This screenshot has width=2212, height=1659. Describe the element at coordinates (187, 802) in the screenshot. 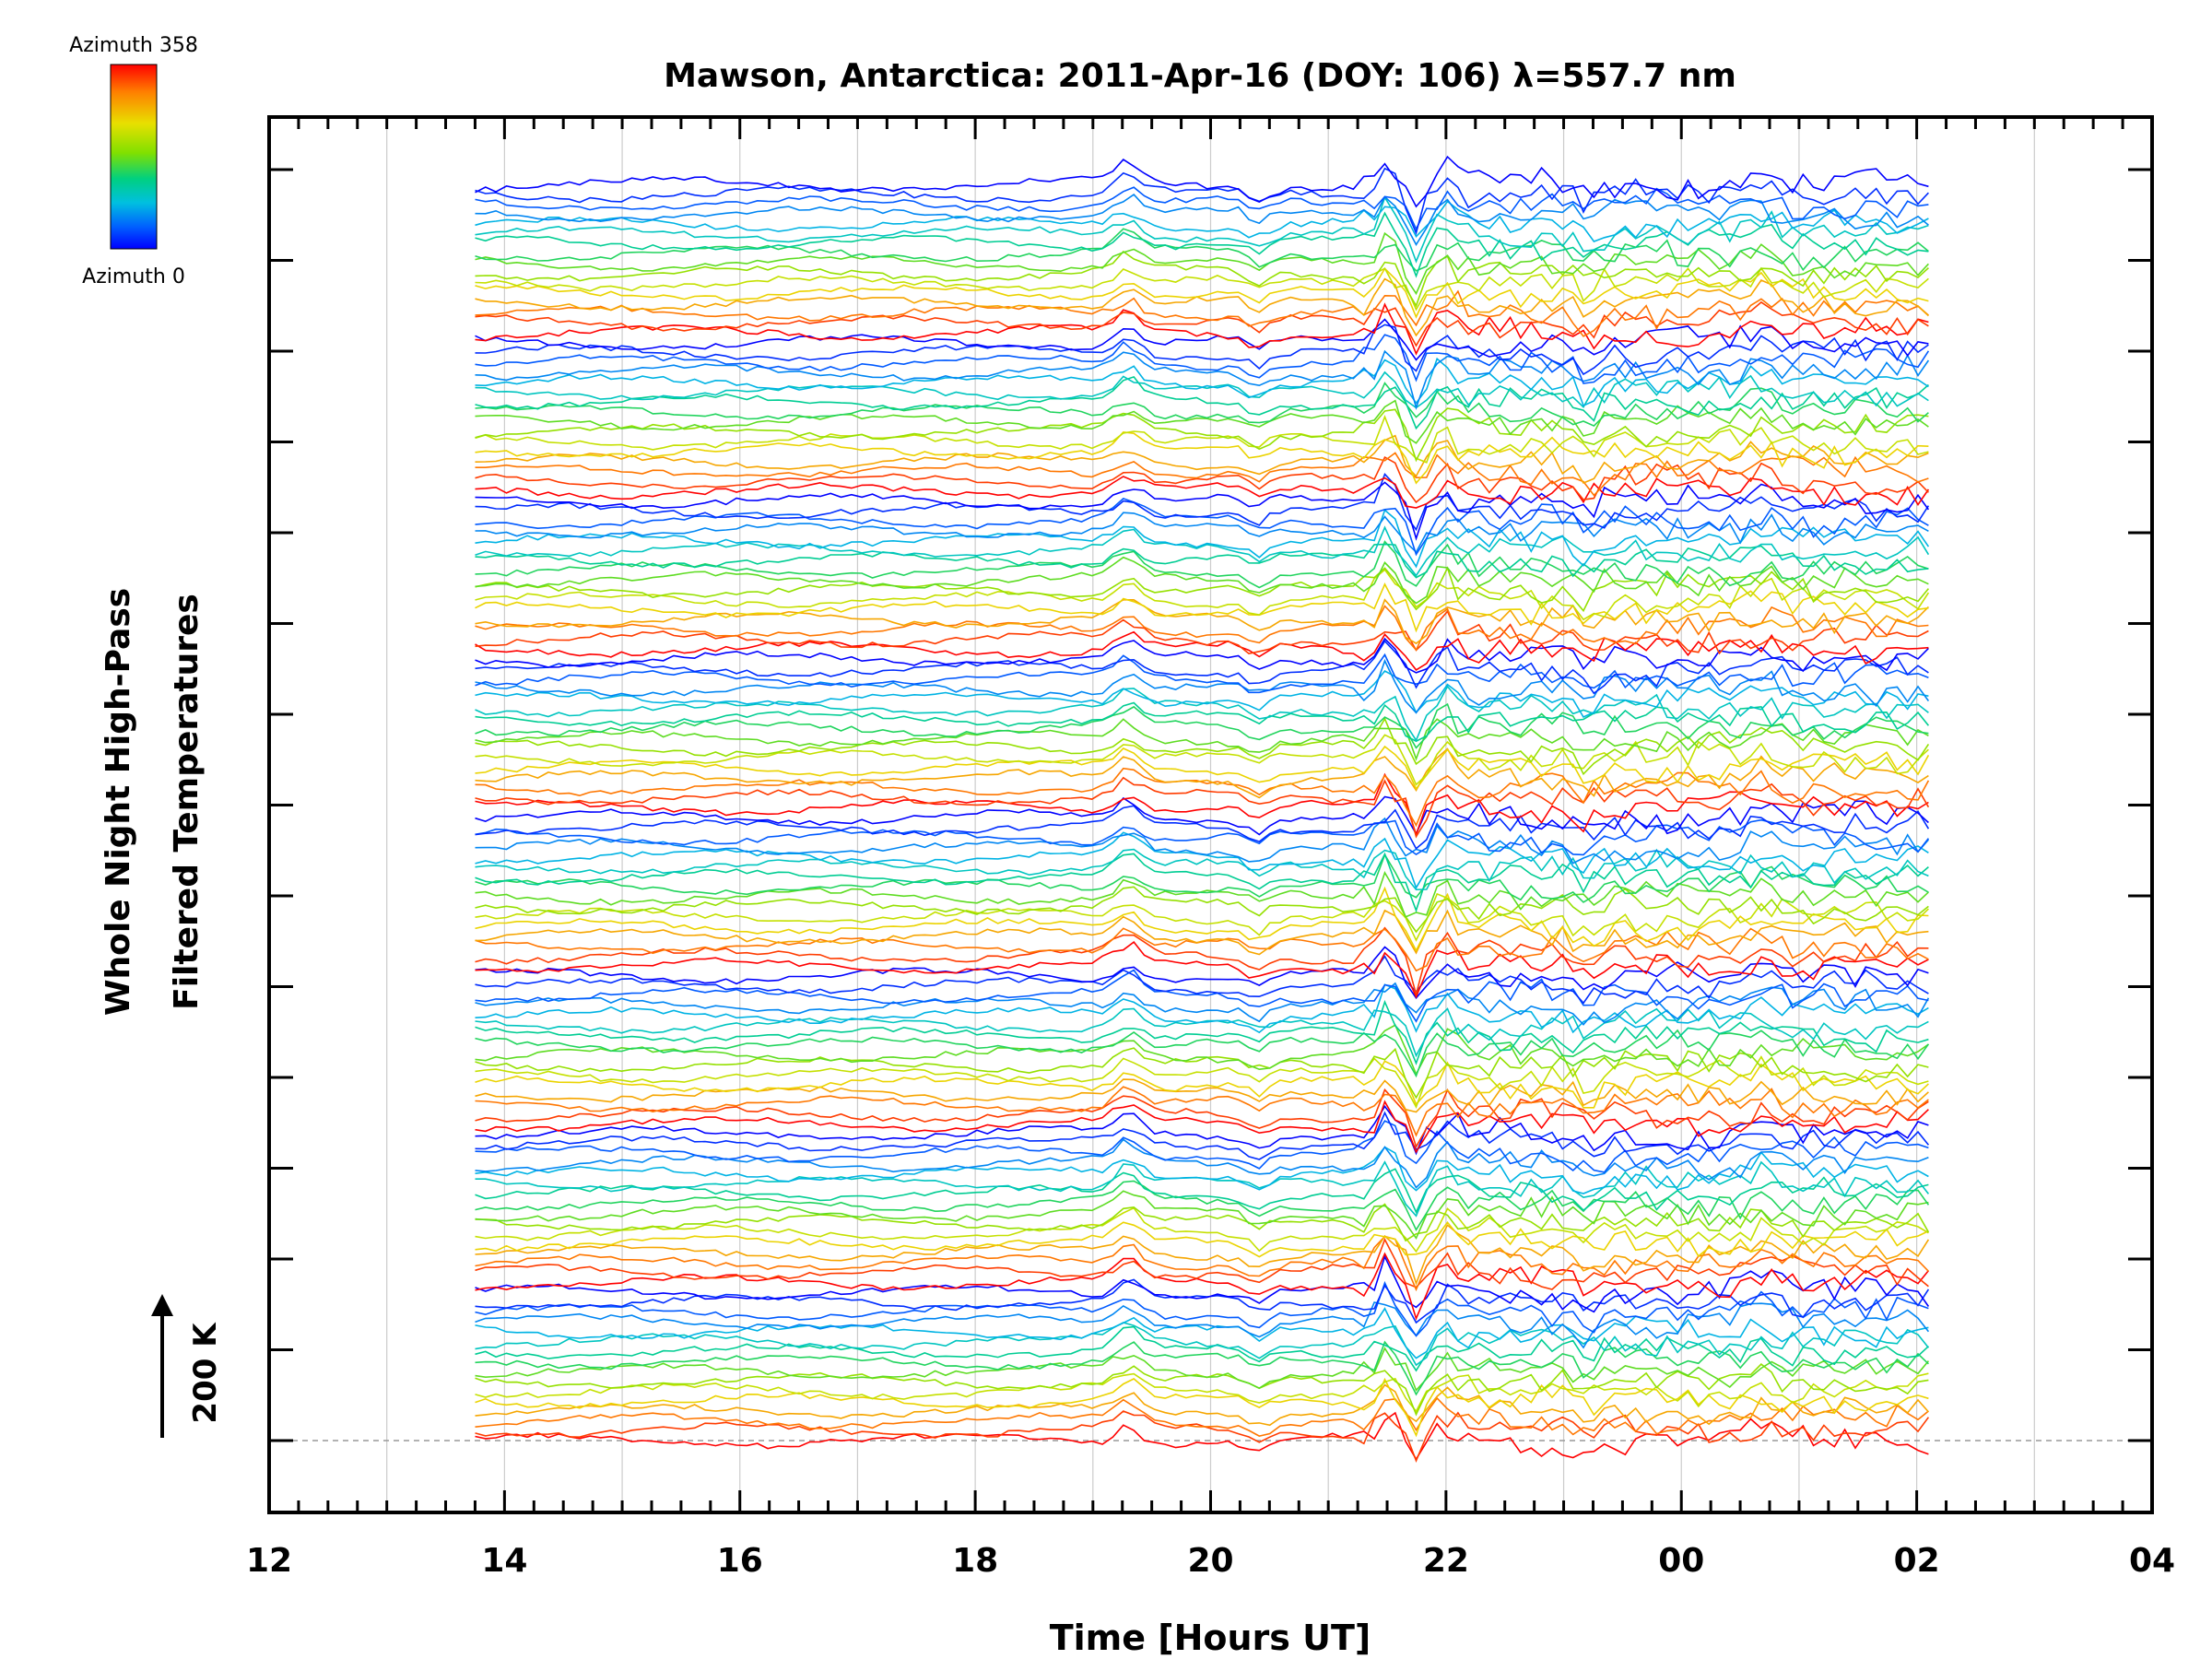

I see `y-axis-label-line2: Filtered Temperatures` at that location.